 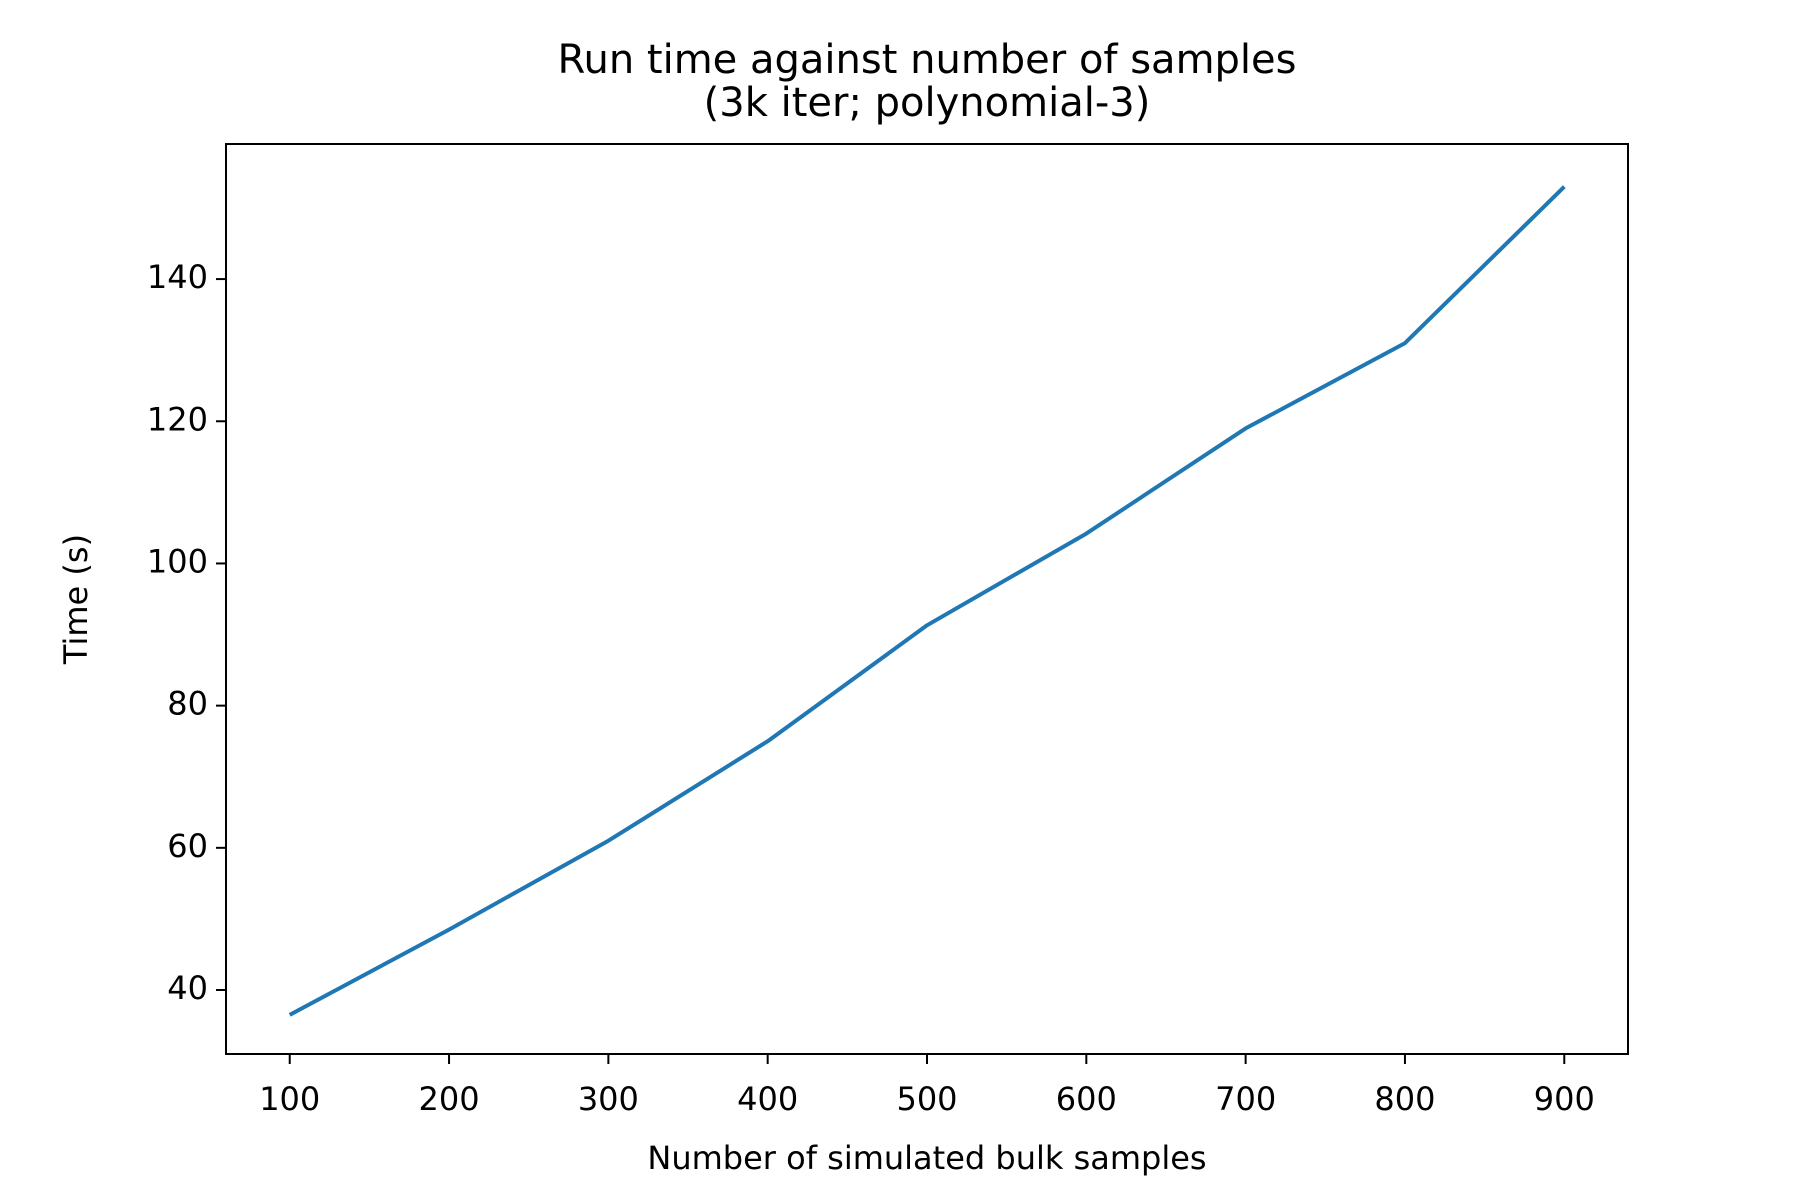 What do you see at coordinates (926, 1099) in the screenshot?
I see `x-tick-label: 500` at bounding box center [926, 1099].